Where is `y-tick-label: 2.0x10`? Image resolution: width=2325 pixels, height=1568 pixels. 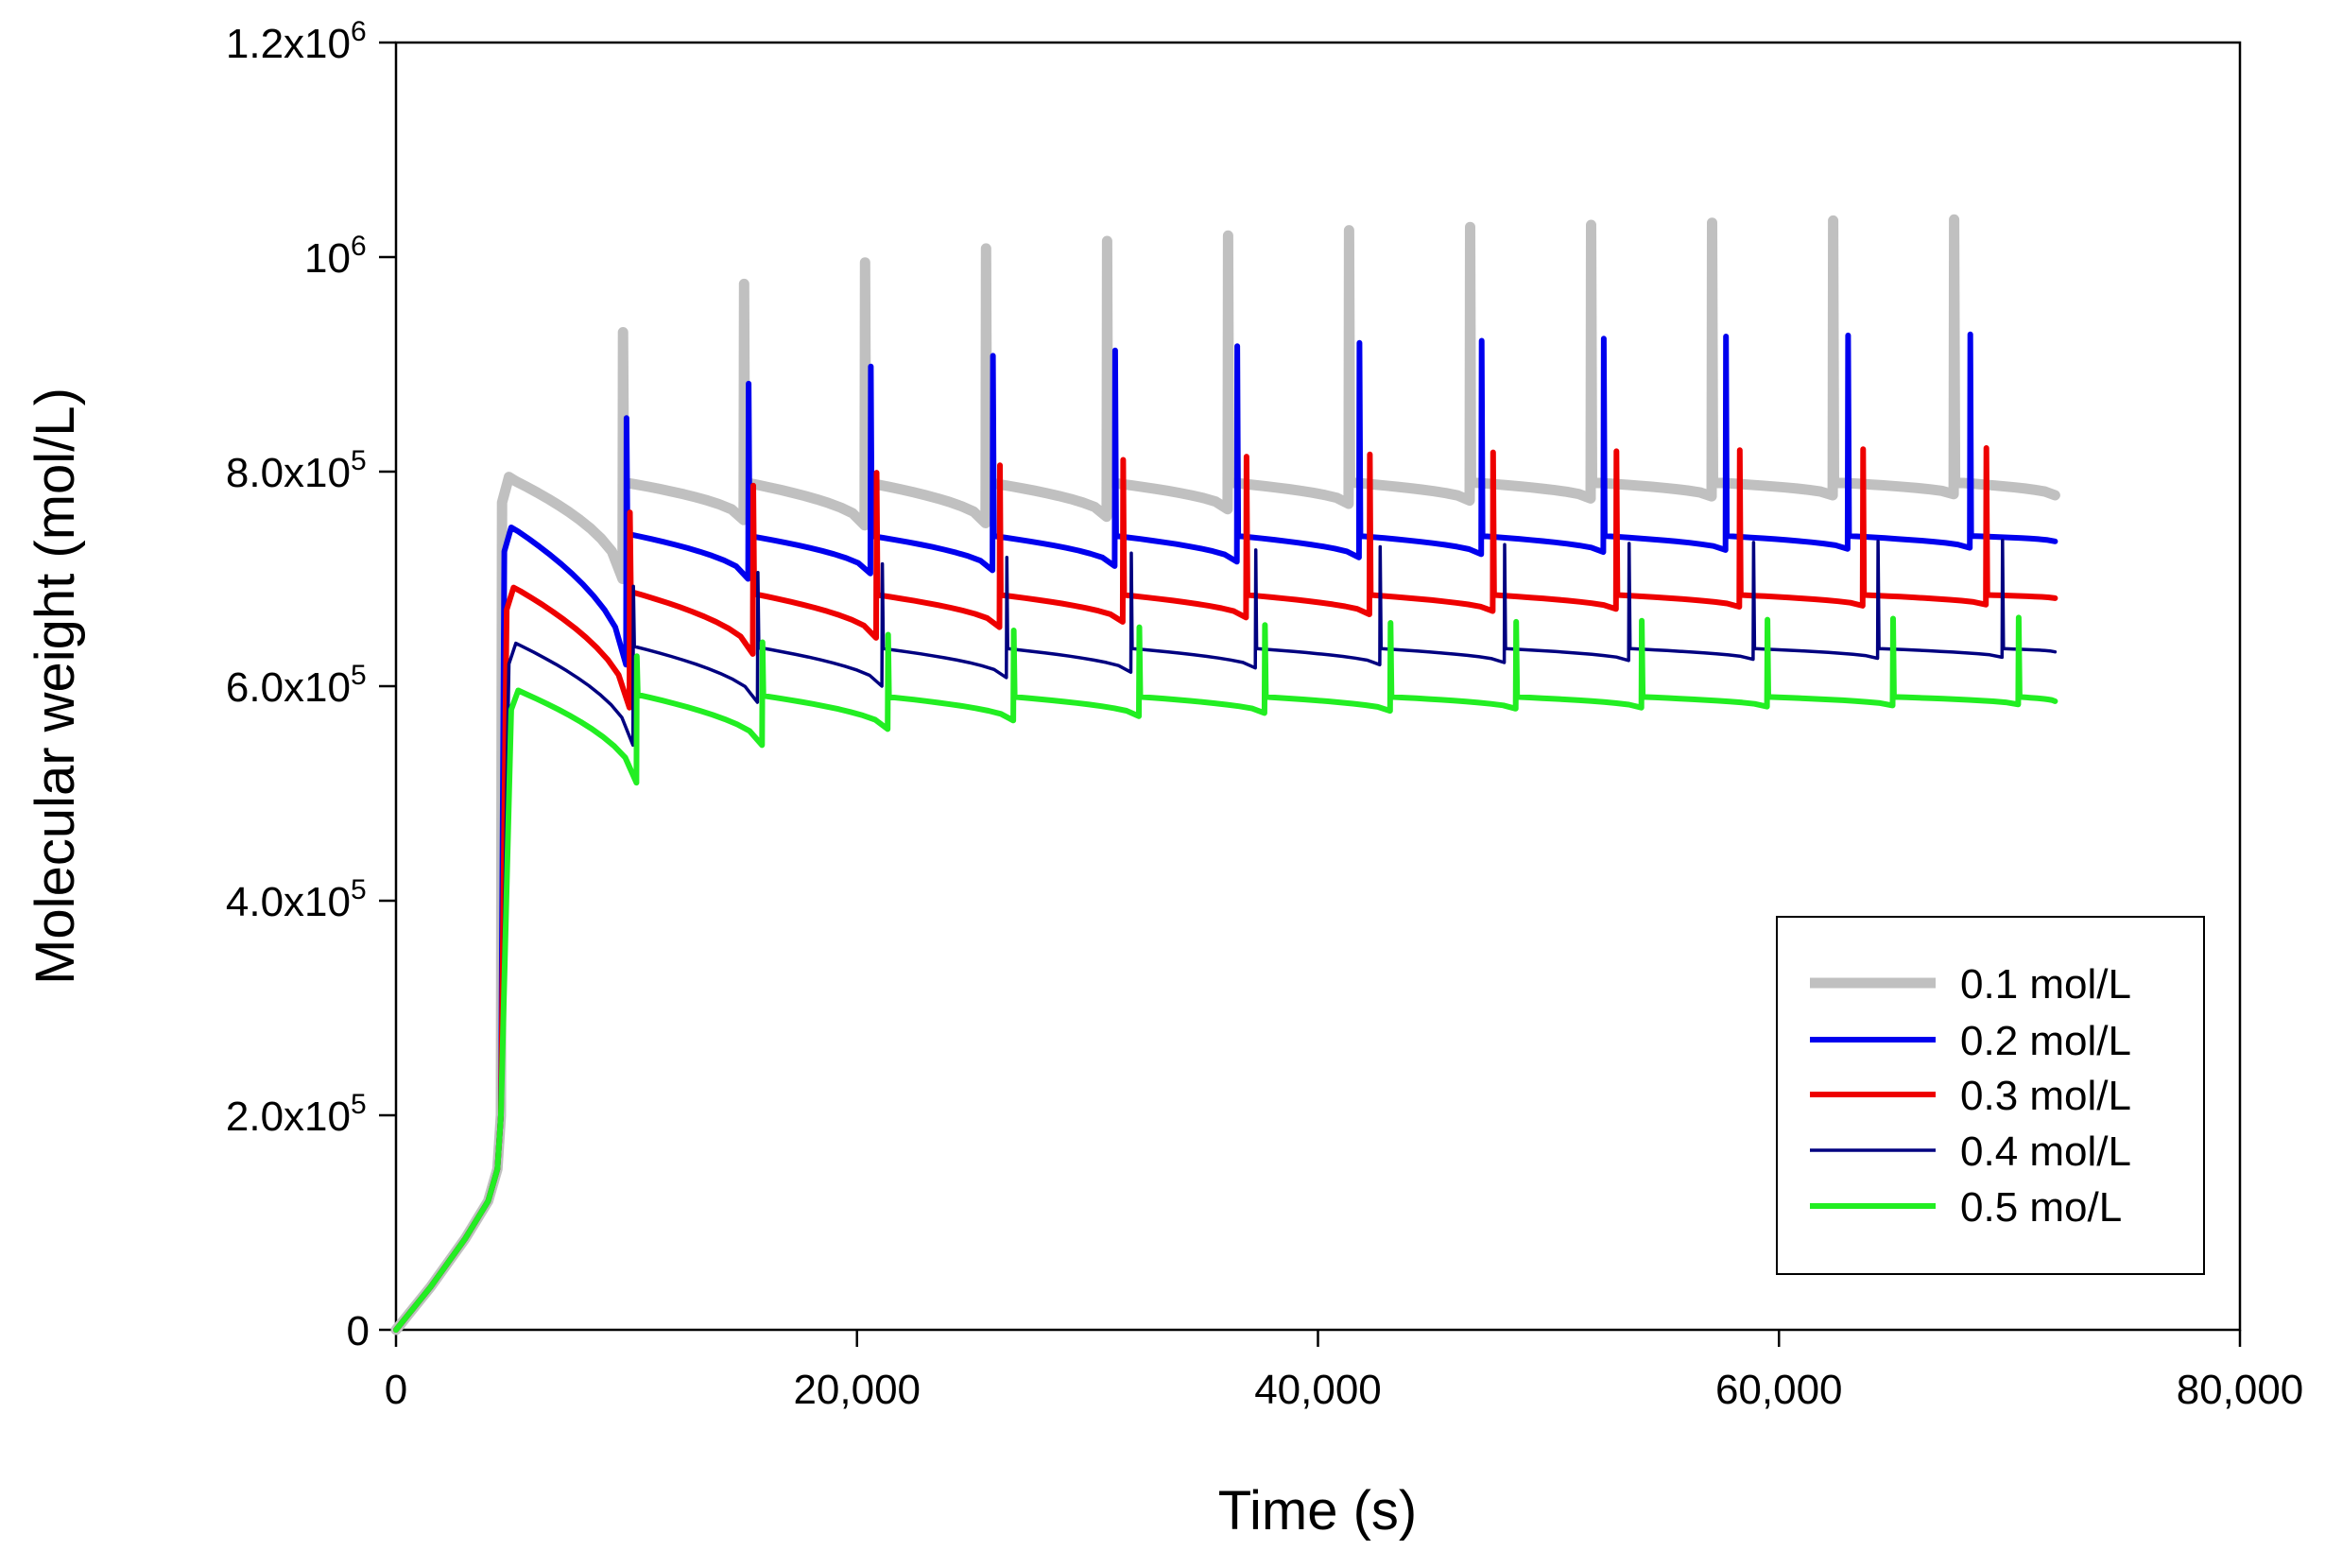
y-tick-label: 2.0x10 is located at coordinates (288, 1117).